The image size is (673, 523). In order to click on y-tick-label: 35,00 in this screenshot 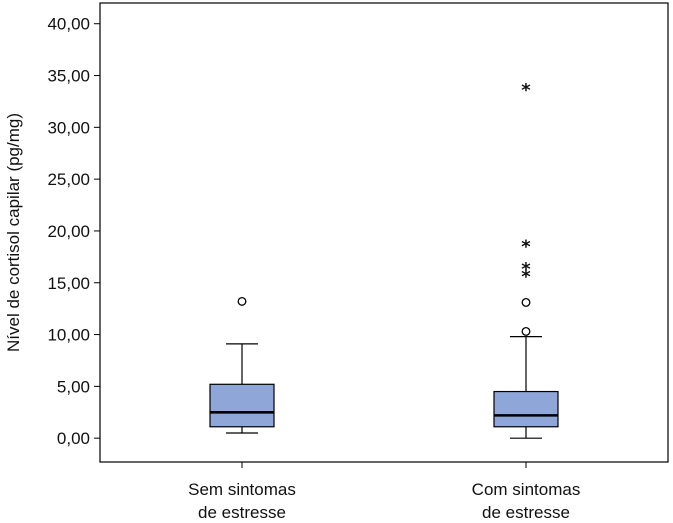, I will do `click(68, 76)`.